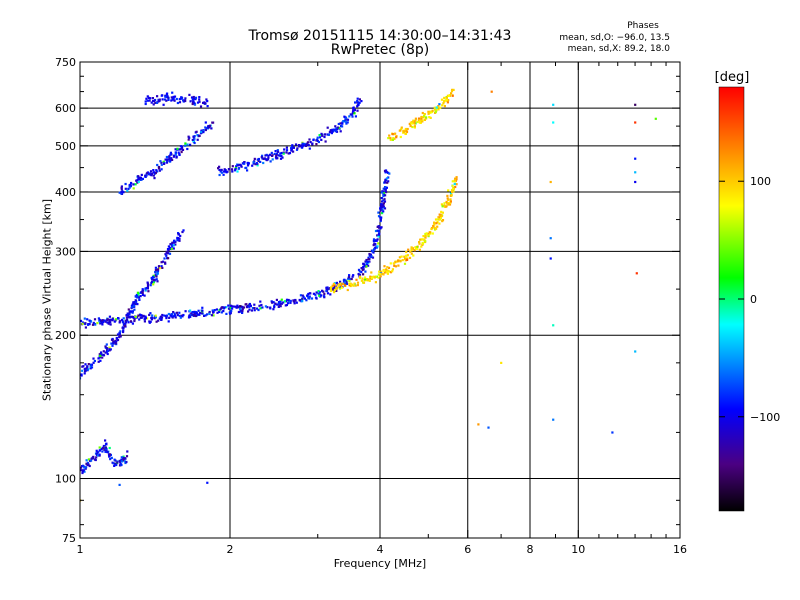  What do you see at coordinates (765, 417) in the screenshot?
I see `colorbar-tick-label: −100` at bounding box center [765, 417].